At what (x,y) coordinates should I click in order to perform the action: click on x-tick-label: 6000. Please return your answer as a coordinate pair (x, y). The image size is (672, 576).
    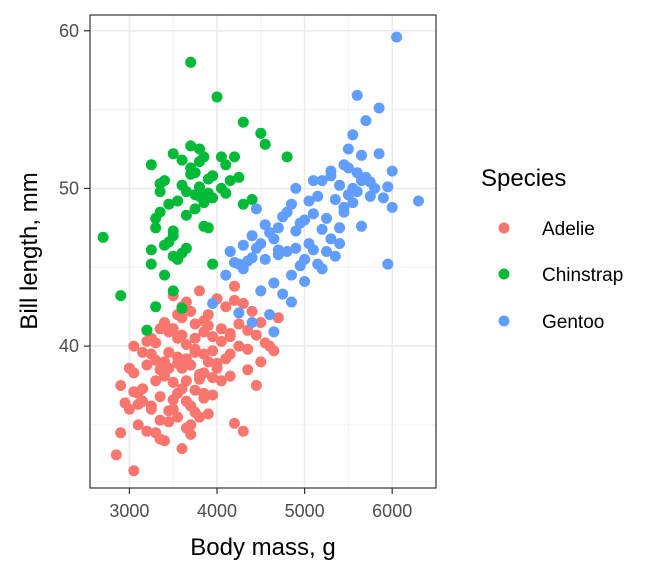
    Looking at the image, I should click on (392, 511).